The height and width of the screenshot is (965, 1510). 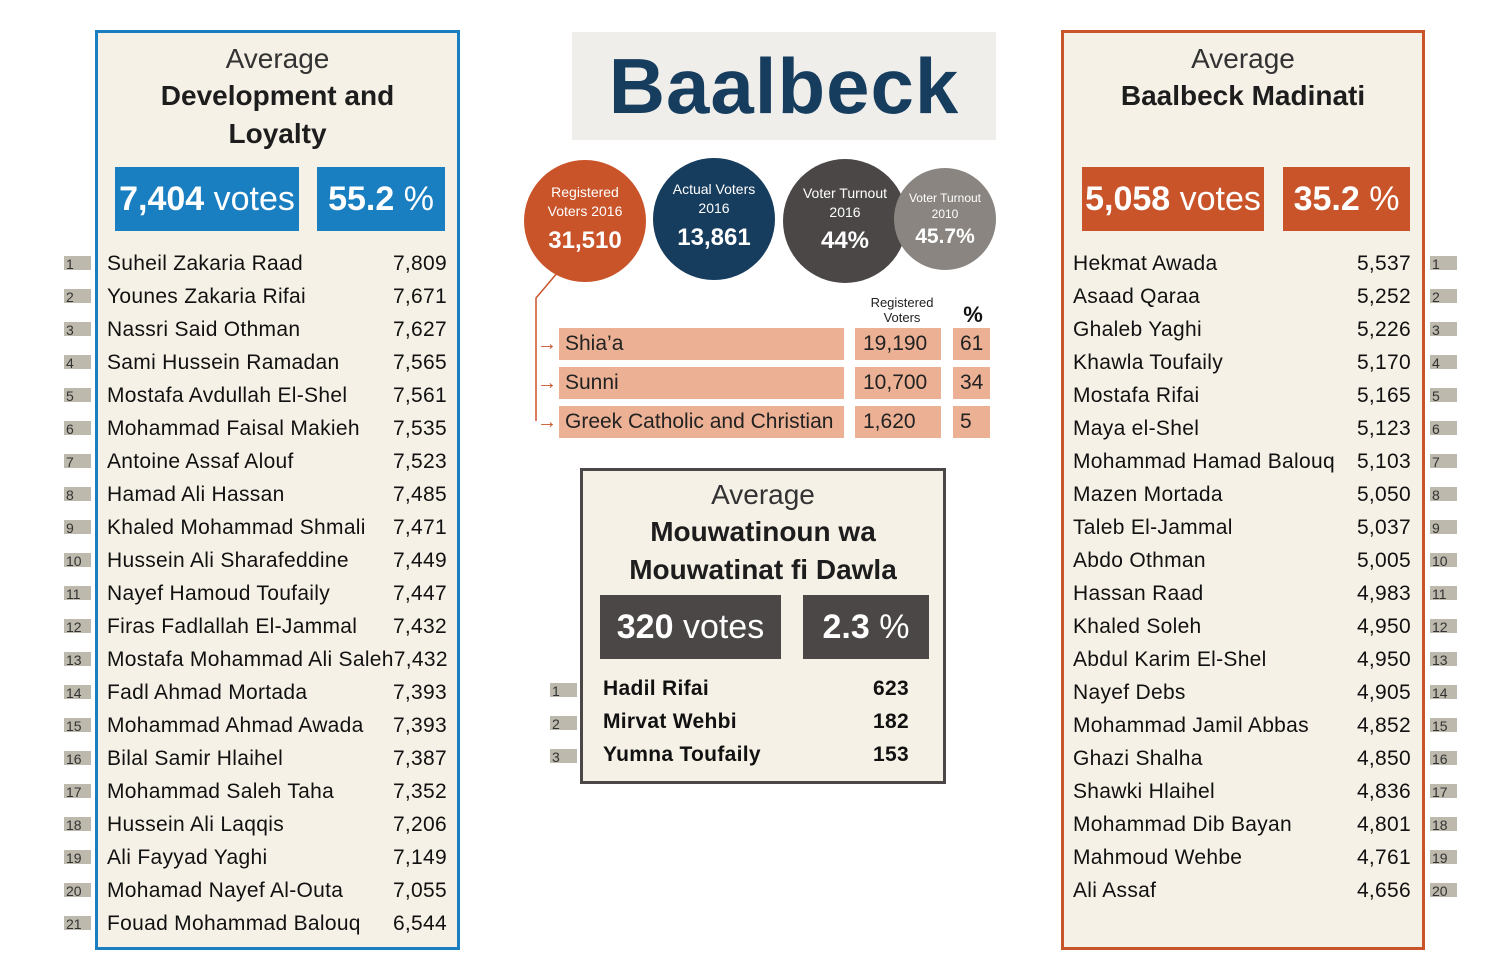 What do you see at coordinates (419, 857) in the screenshot?
I see `candidate-votes: 7,149` at bounding box center [419, 857].